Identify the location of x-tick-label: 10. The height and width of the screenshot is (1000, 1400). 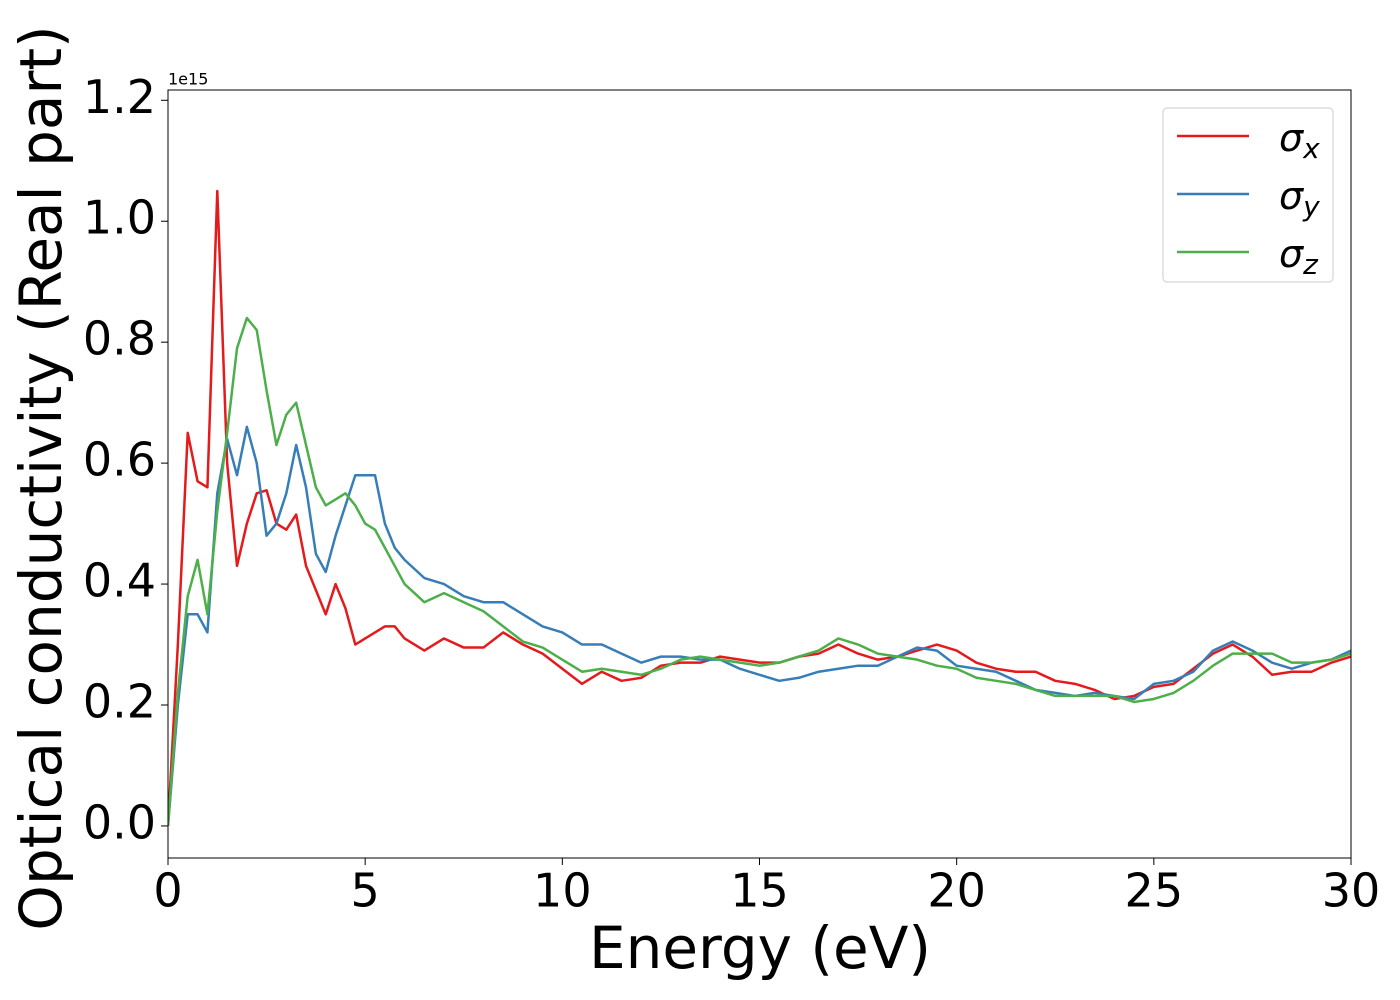
(562, 891).